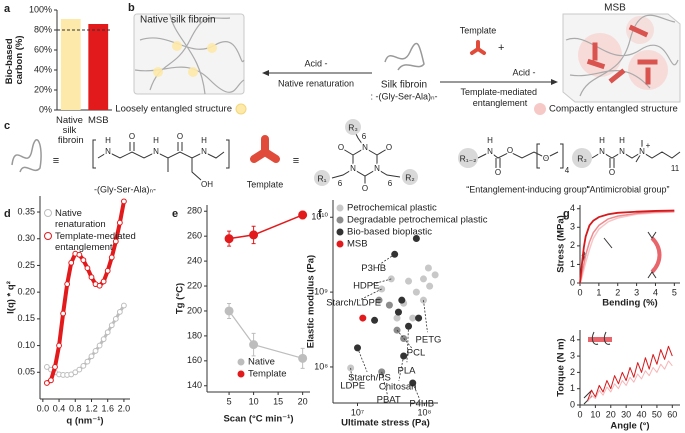  I want to click on x-tick-label: 3, so click(636, 292).